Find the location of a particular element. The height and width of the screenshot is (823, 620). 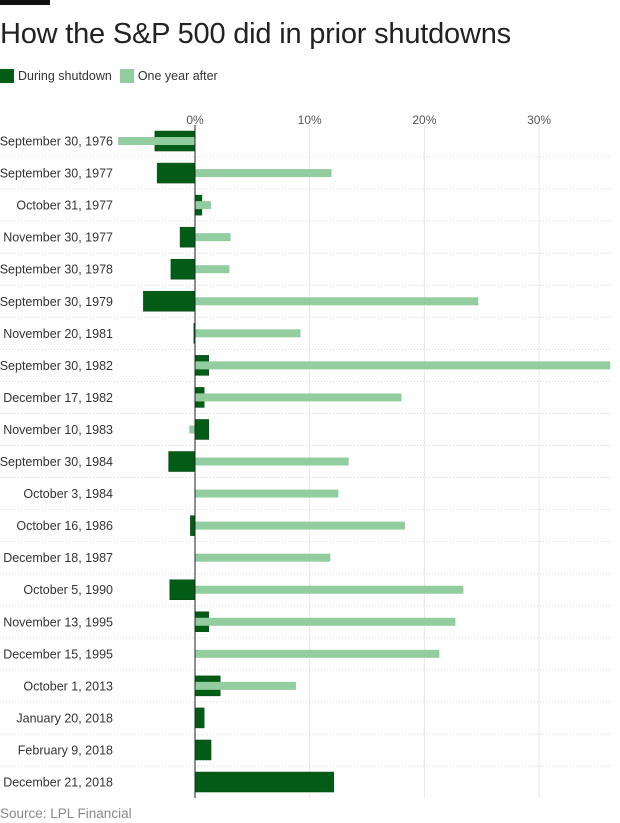

category-label: December 21, 2018 is located at coordinates (58, 783).